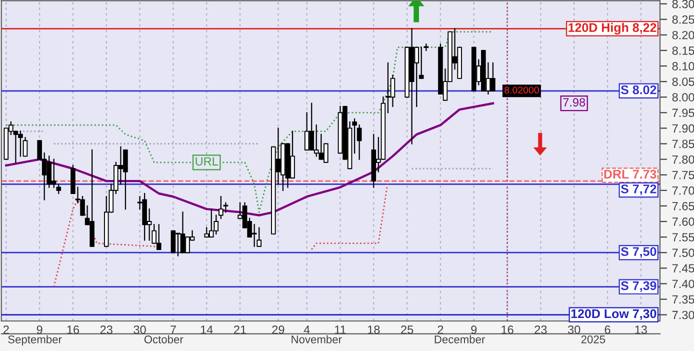 Image resolution: width=694 pixels, height=351 pixels. Describe the element at coordinates (407, 329) in the screenshot. I see `x-tick-label: 25` at that location.